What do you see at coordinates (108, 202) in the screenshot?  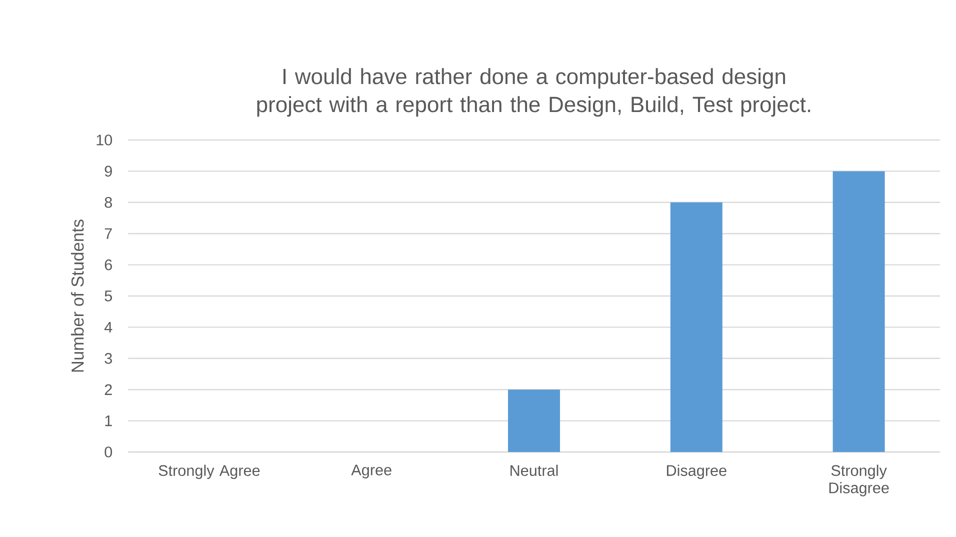 I see `y-tick-label: 8` at bounding box center [108, 202].